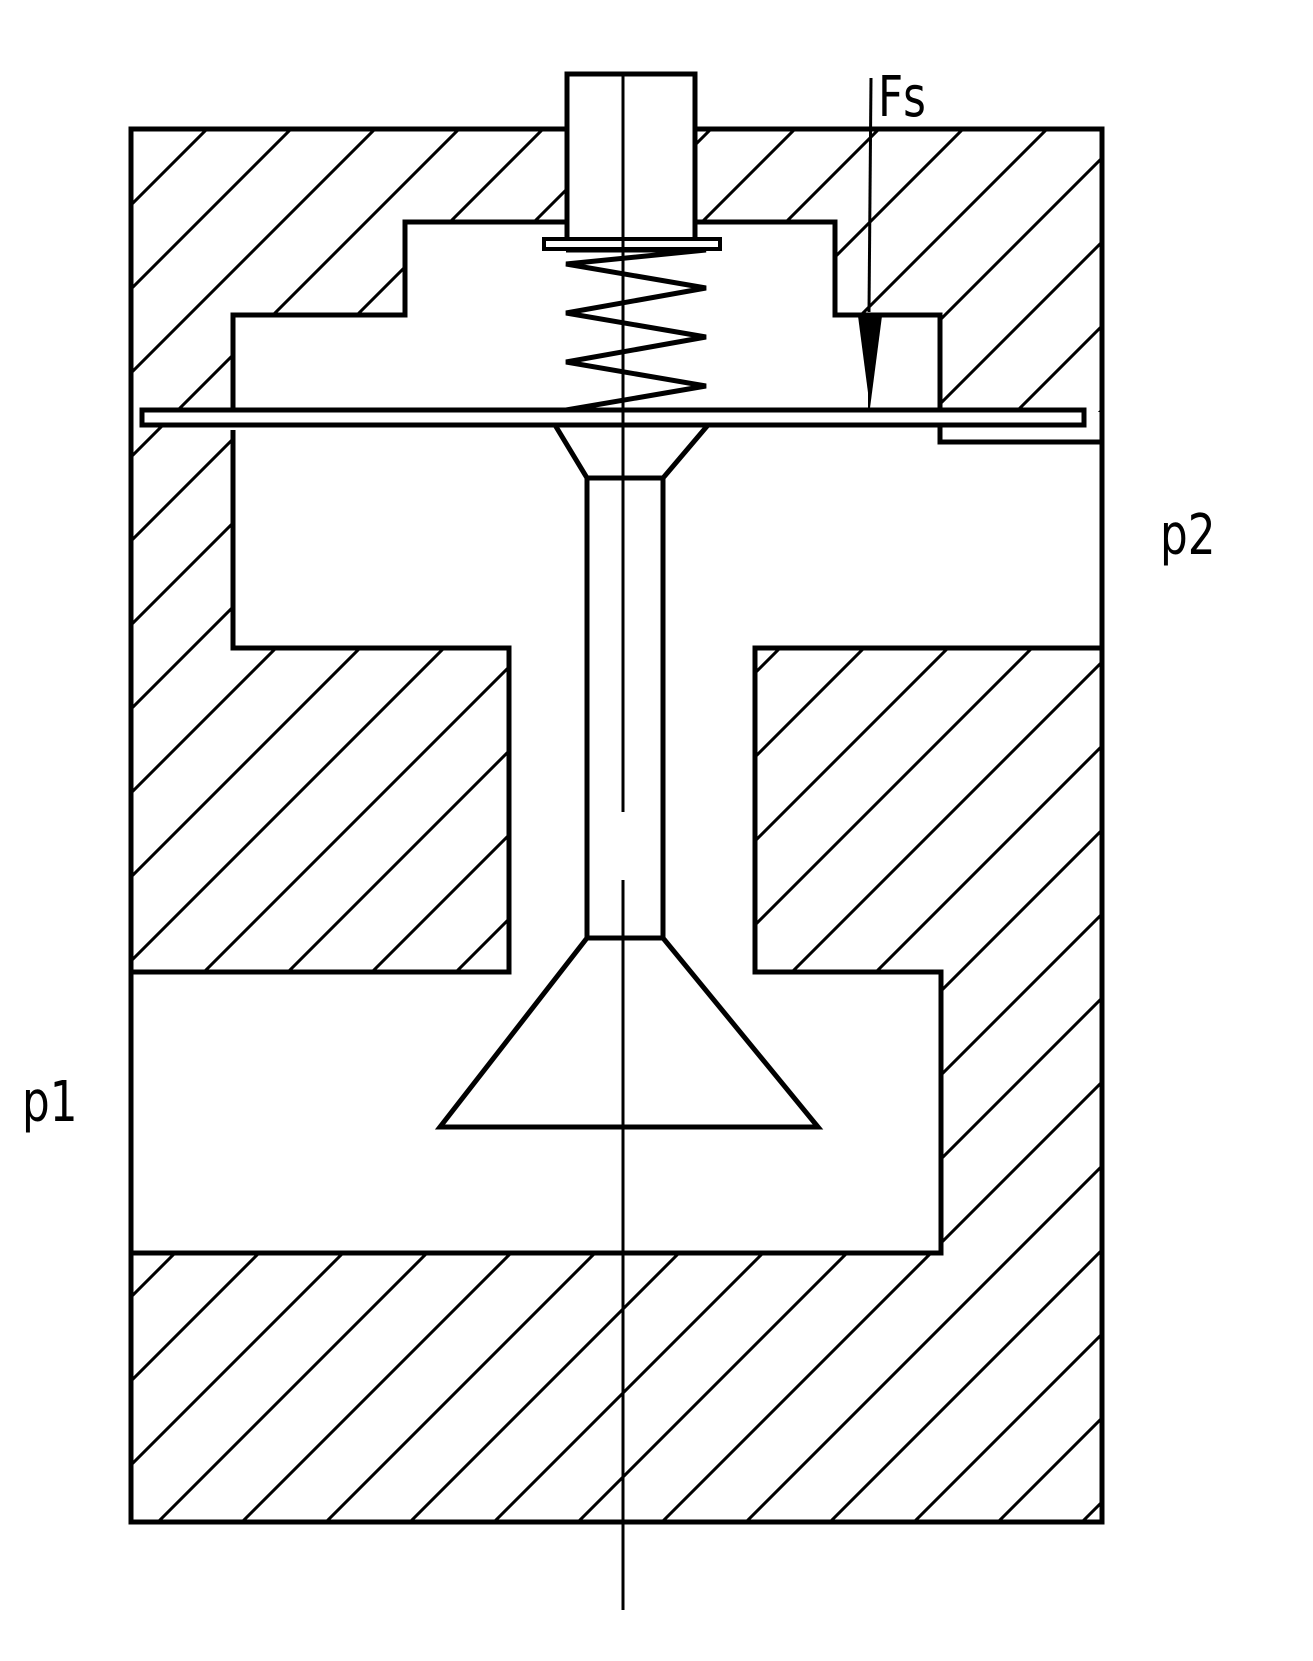 The width and height of the screenshot is (1313, 1661). What do you see at coordinates (50, 1102) in the screenshot?
I see `inlet-pressure-label: p1` at bounding box center [50, 1102].